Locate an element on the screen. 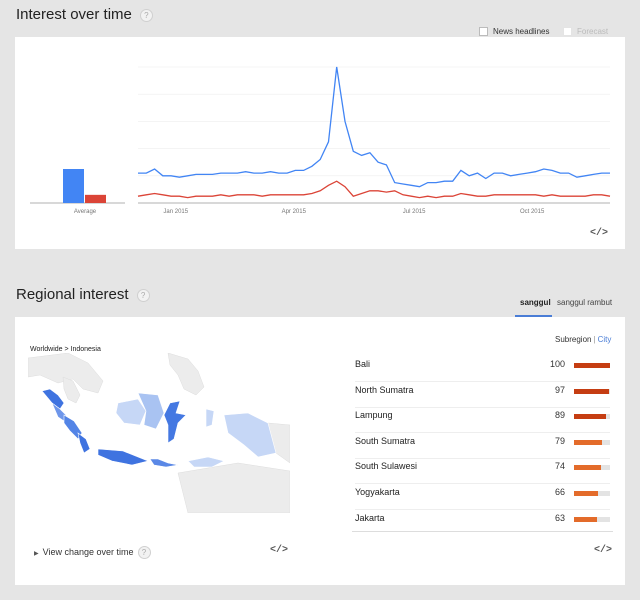  kalimantan-west is located at coordinates (131, 412).